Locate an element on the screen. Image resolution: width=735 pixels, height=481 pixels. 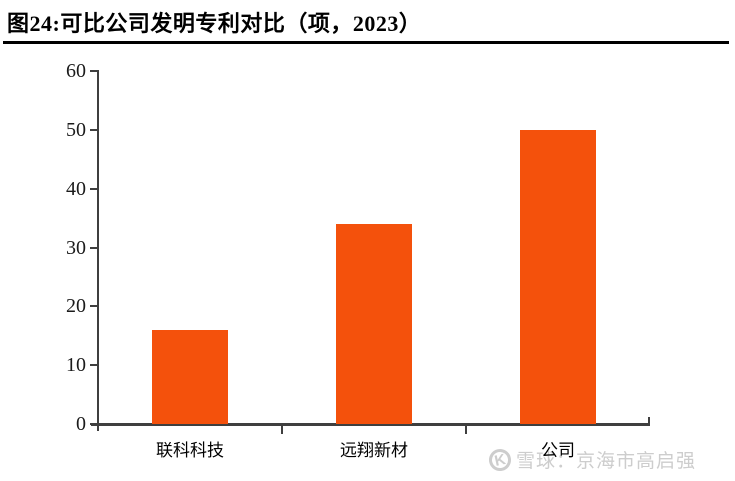
y-tick-label: 20 is located at coordinates (76, 306).